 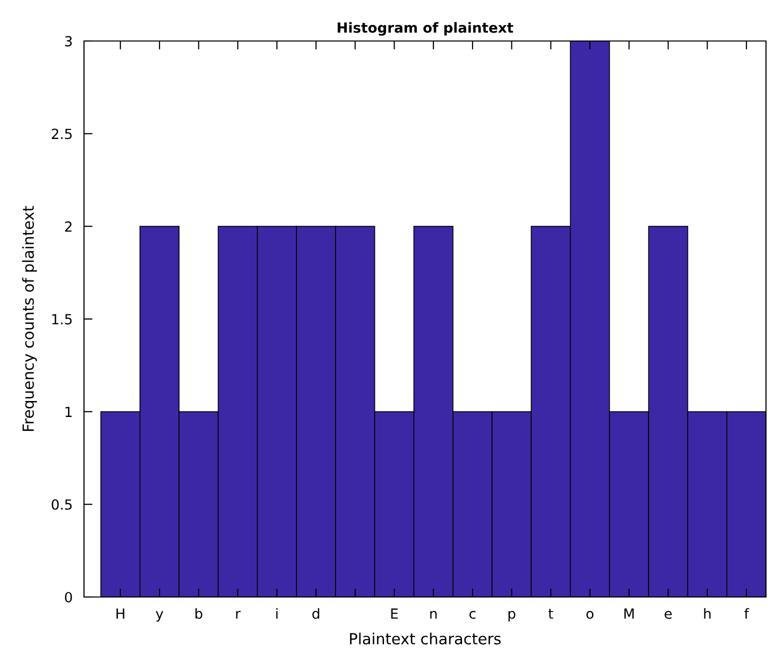 What do you see at coordinates (277, 613) in the screenshot?
I see `x-tick-label: i` at bounding box center [277, 613].